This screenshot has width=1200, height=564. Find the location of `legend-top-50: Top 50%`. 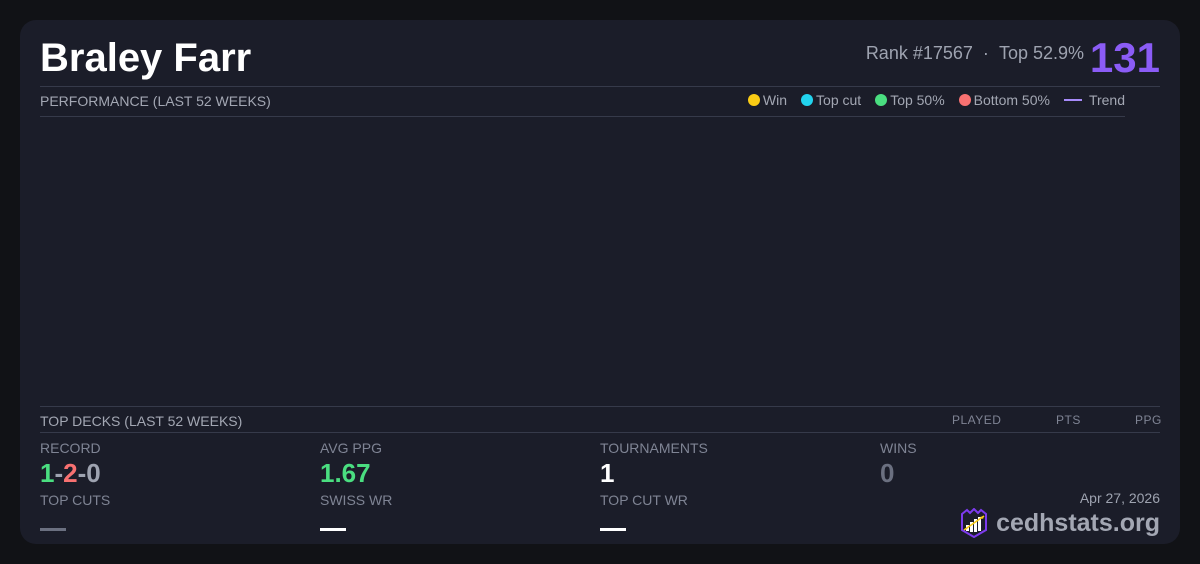

legend-top-50: Top 50% is located at coordinates (910, 100).